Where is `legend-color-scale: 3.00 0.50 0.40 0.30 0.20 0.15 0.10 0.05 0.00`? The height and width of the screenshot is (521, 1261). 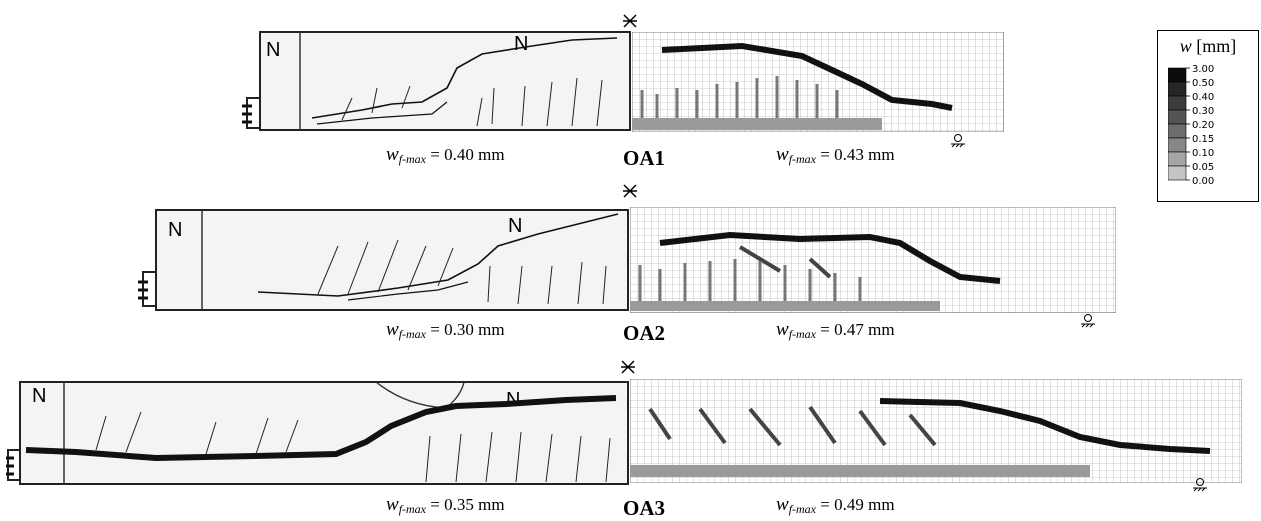 legend-color-scale: 3.00 0.50 0.40 0.30 0.20 0.15 0.10 0.05 0.00 is located at coordinates (1208, 129).